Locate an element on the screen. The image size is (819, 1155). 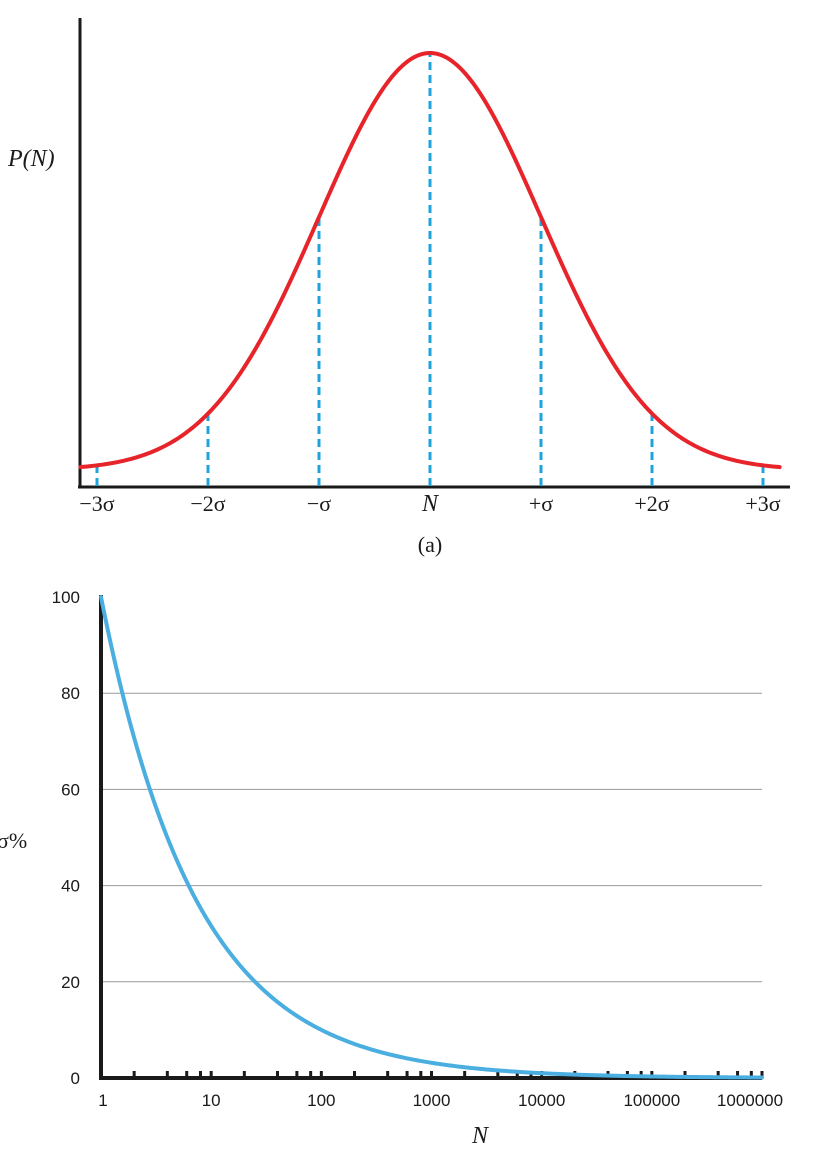
x-tick-labels-a: −3σ −2σ −σ N +σ +2σ +3σ is located at coordinates (429, 504).